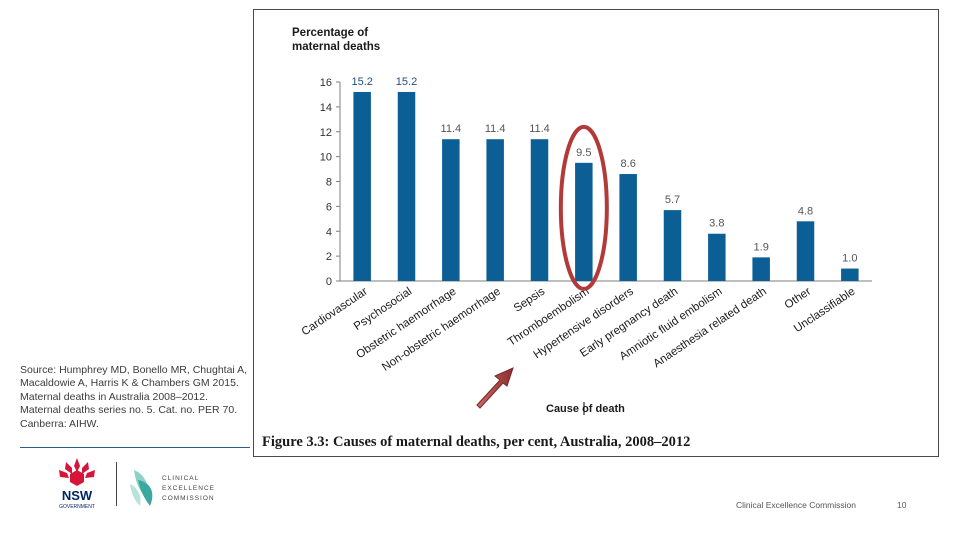  I want to click on y-axis-title-line2: maternal deaths, so click(336, 47).